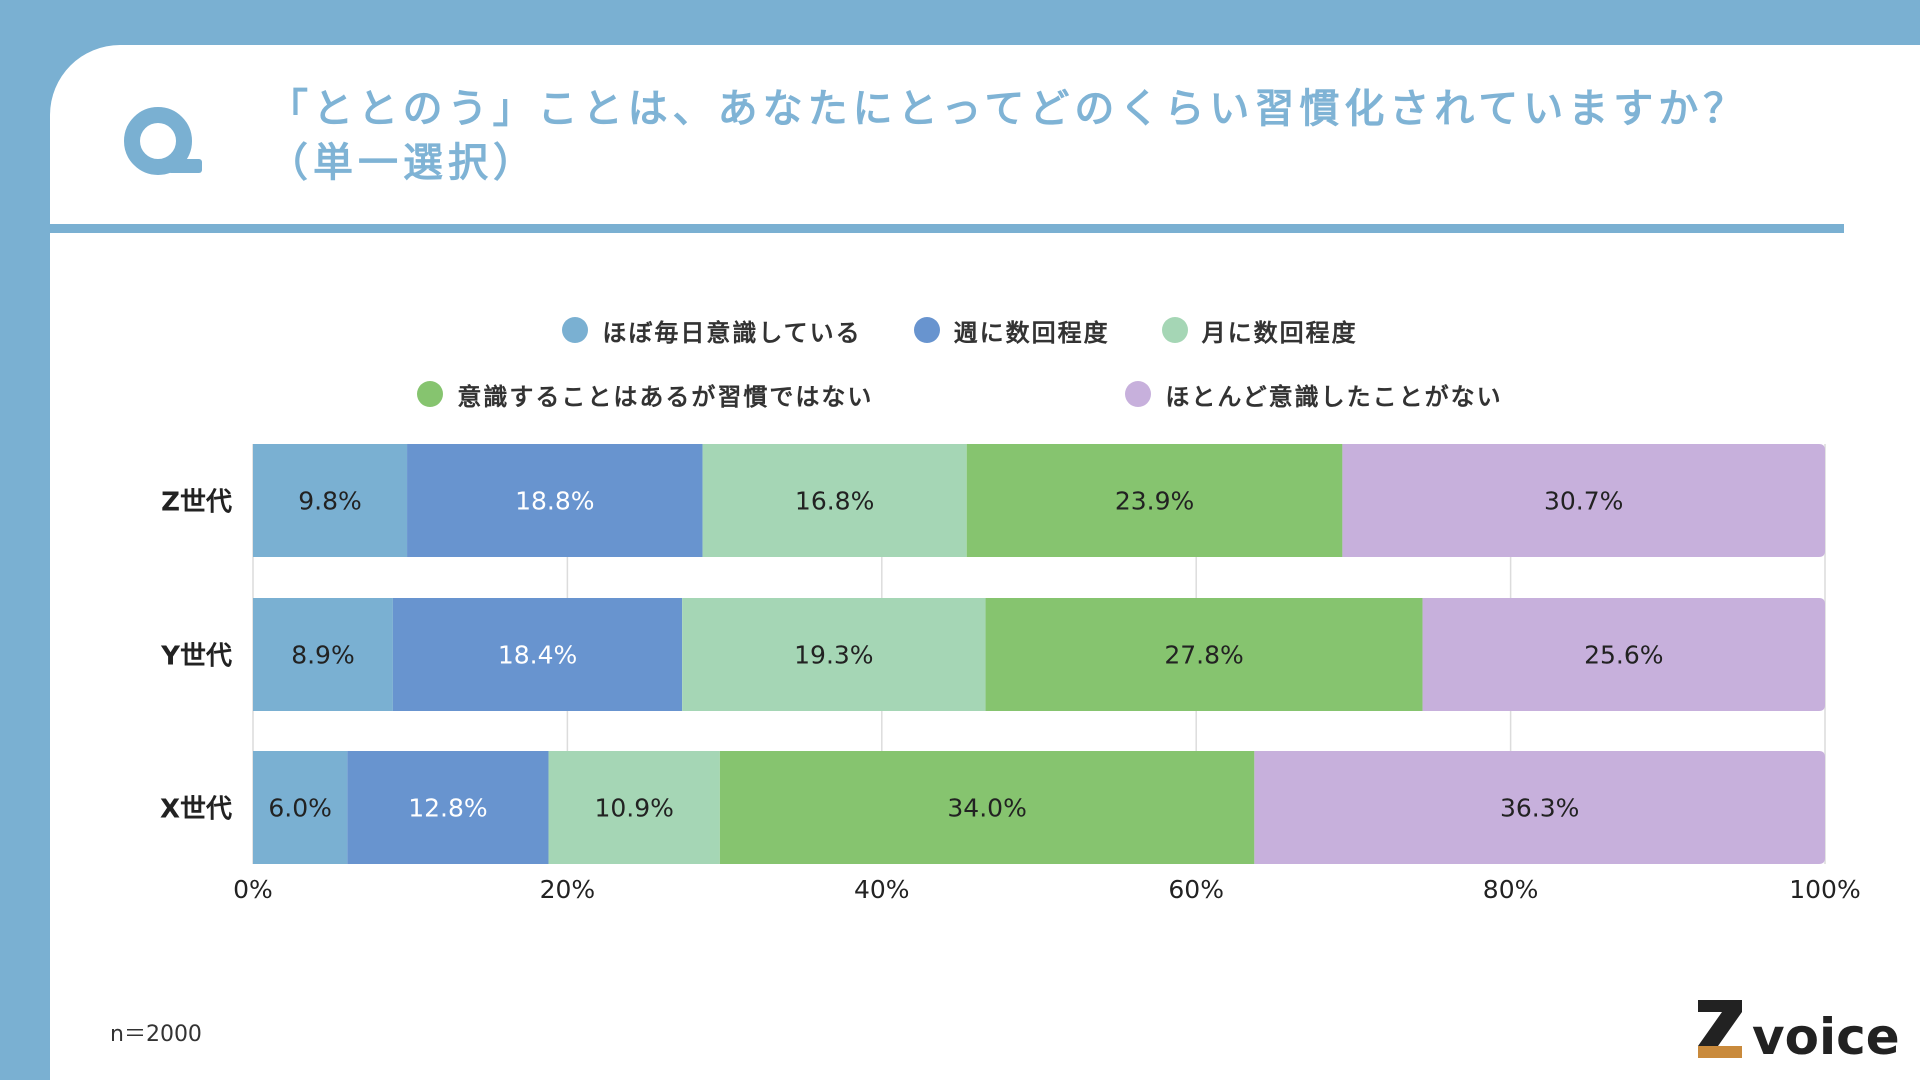 The height and width of the screenshot is (1080, 1920). I want to click on x-tick-label-60: 60%, so click(1196, 889).